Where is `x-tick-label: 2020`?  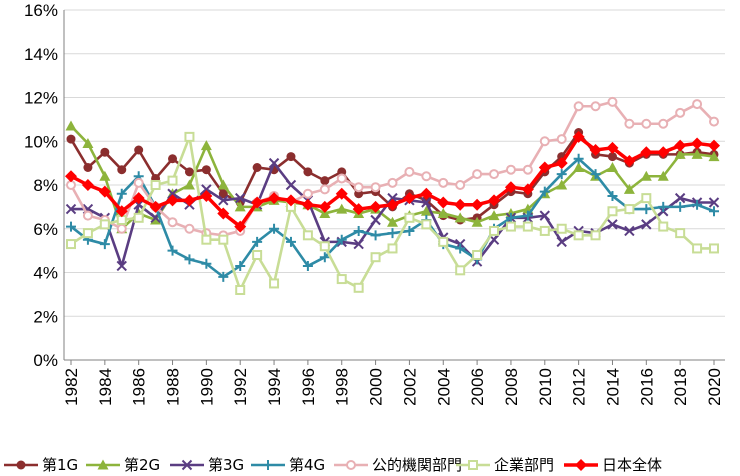 x-tick-label: 2020 is located at coordinates (714, 387).